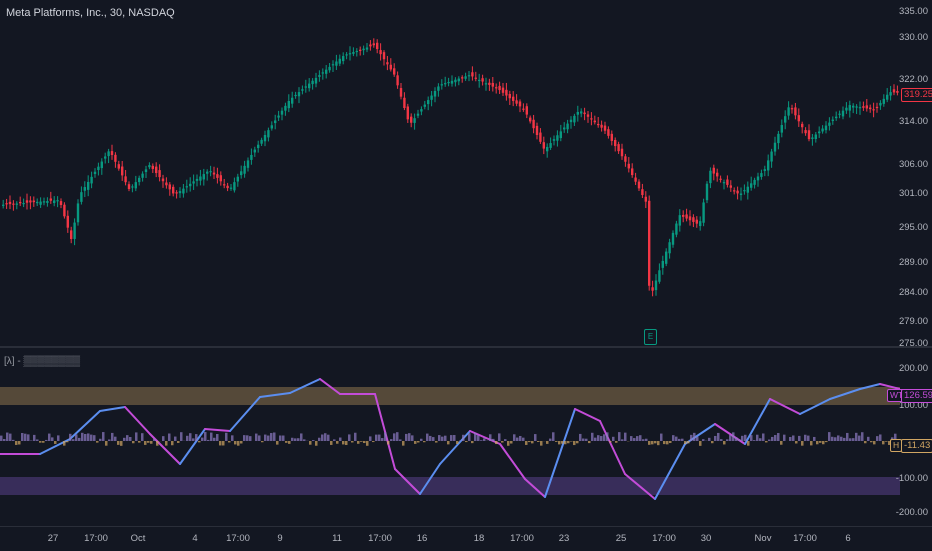 Image resolution: width=932 pixels, height=551 pixels. Describe the element at coordinates (910, 193) in the screenshot. I see `price-tick: 301.00` at that location.